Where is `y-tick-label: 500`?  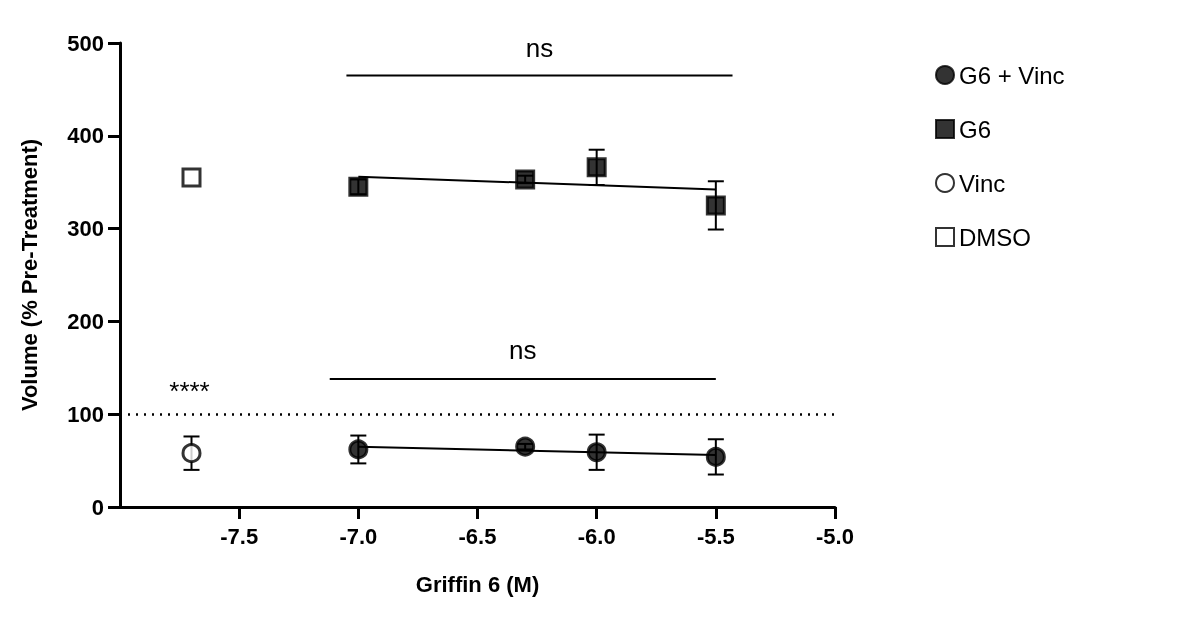
y-tick-label: 500 is located at coordinates (85, 43).